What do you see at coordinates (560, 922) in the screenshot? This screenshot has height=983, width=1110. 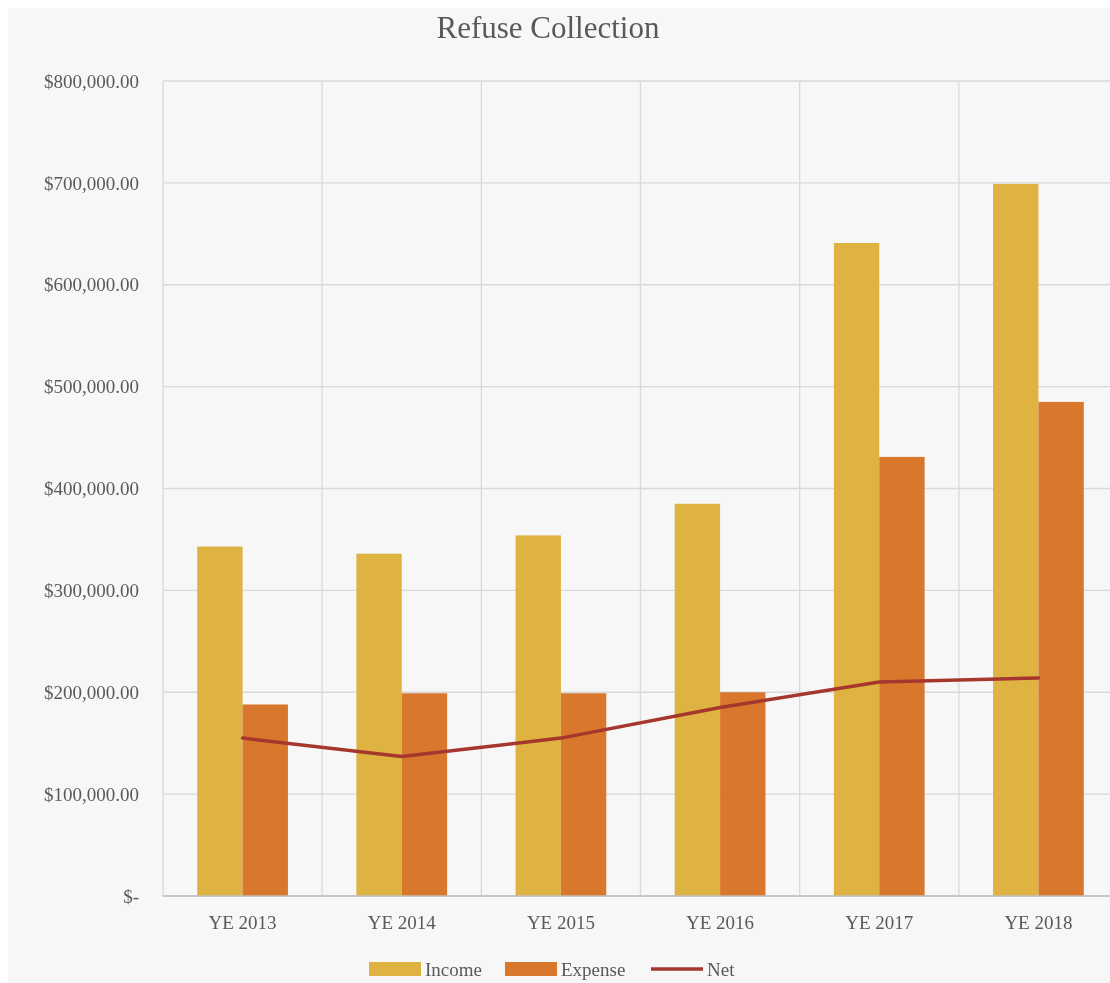 I see `x-tick-label: YE 2015` at bounding box center [560, 922].